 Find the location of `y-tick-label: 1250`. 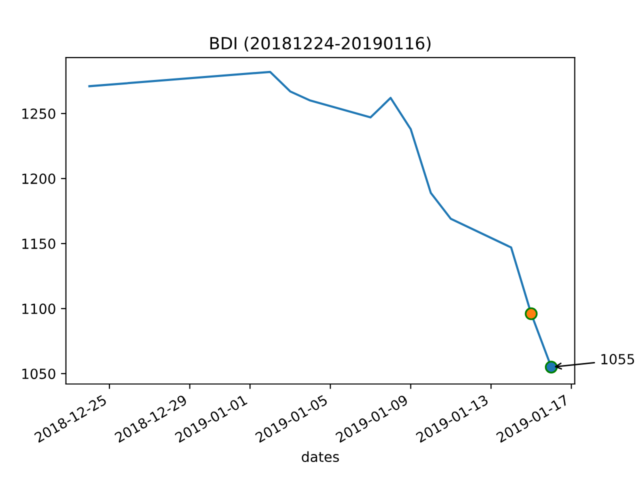

y-tick-label: 1250 is located at coordinates (39, 113).